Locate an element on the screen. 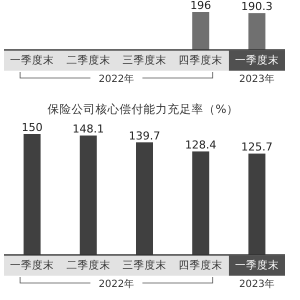 Image resolution: width=300 pixels, height=300 pixels. data-label: 125.7 is located at coordinates (257, 147).